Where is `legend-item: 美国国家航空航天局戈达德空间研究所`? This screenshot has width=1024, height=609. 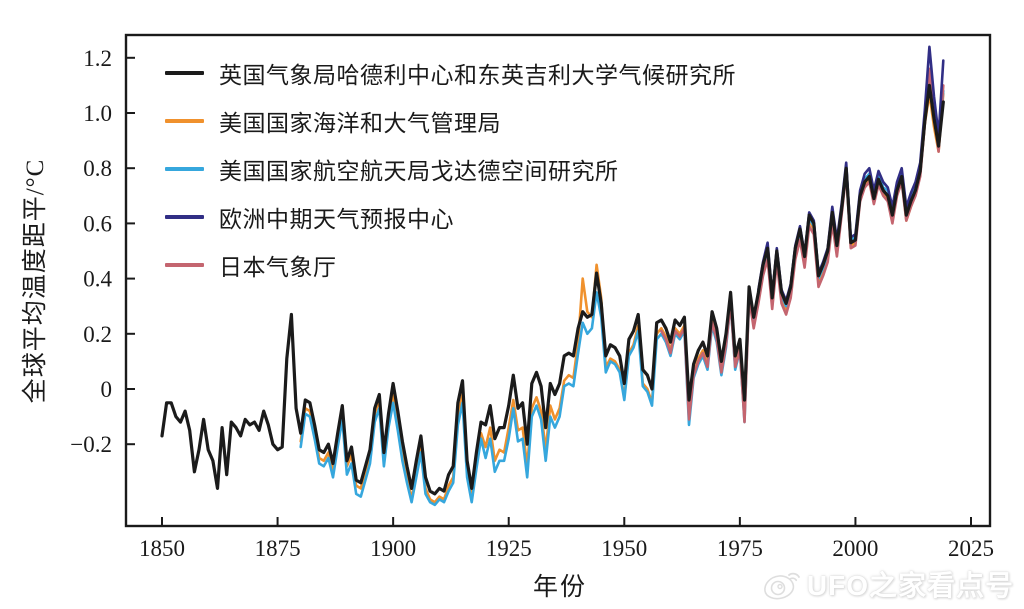
legend-item: 美国国家航空航天局戈达德空间研究所 is located at coordinates (450, 169).